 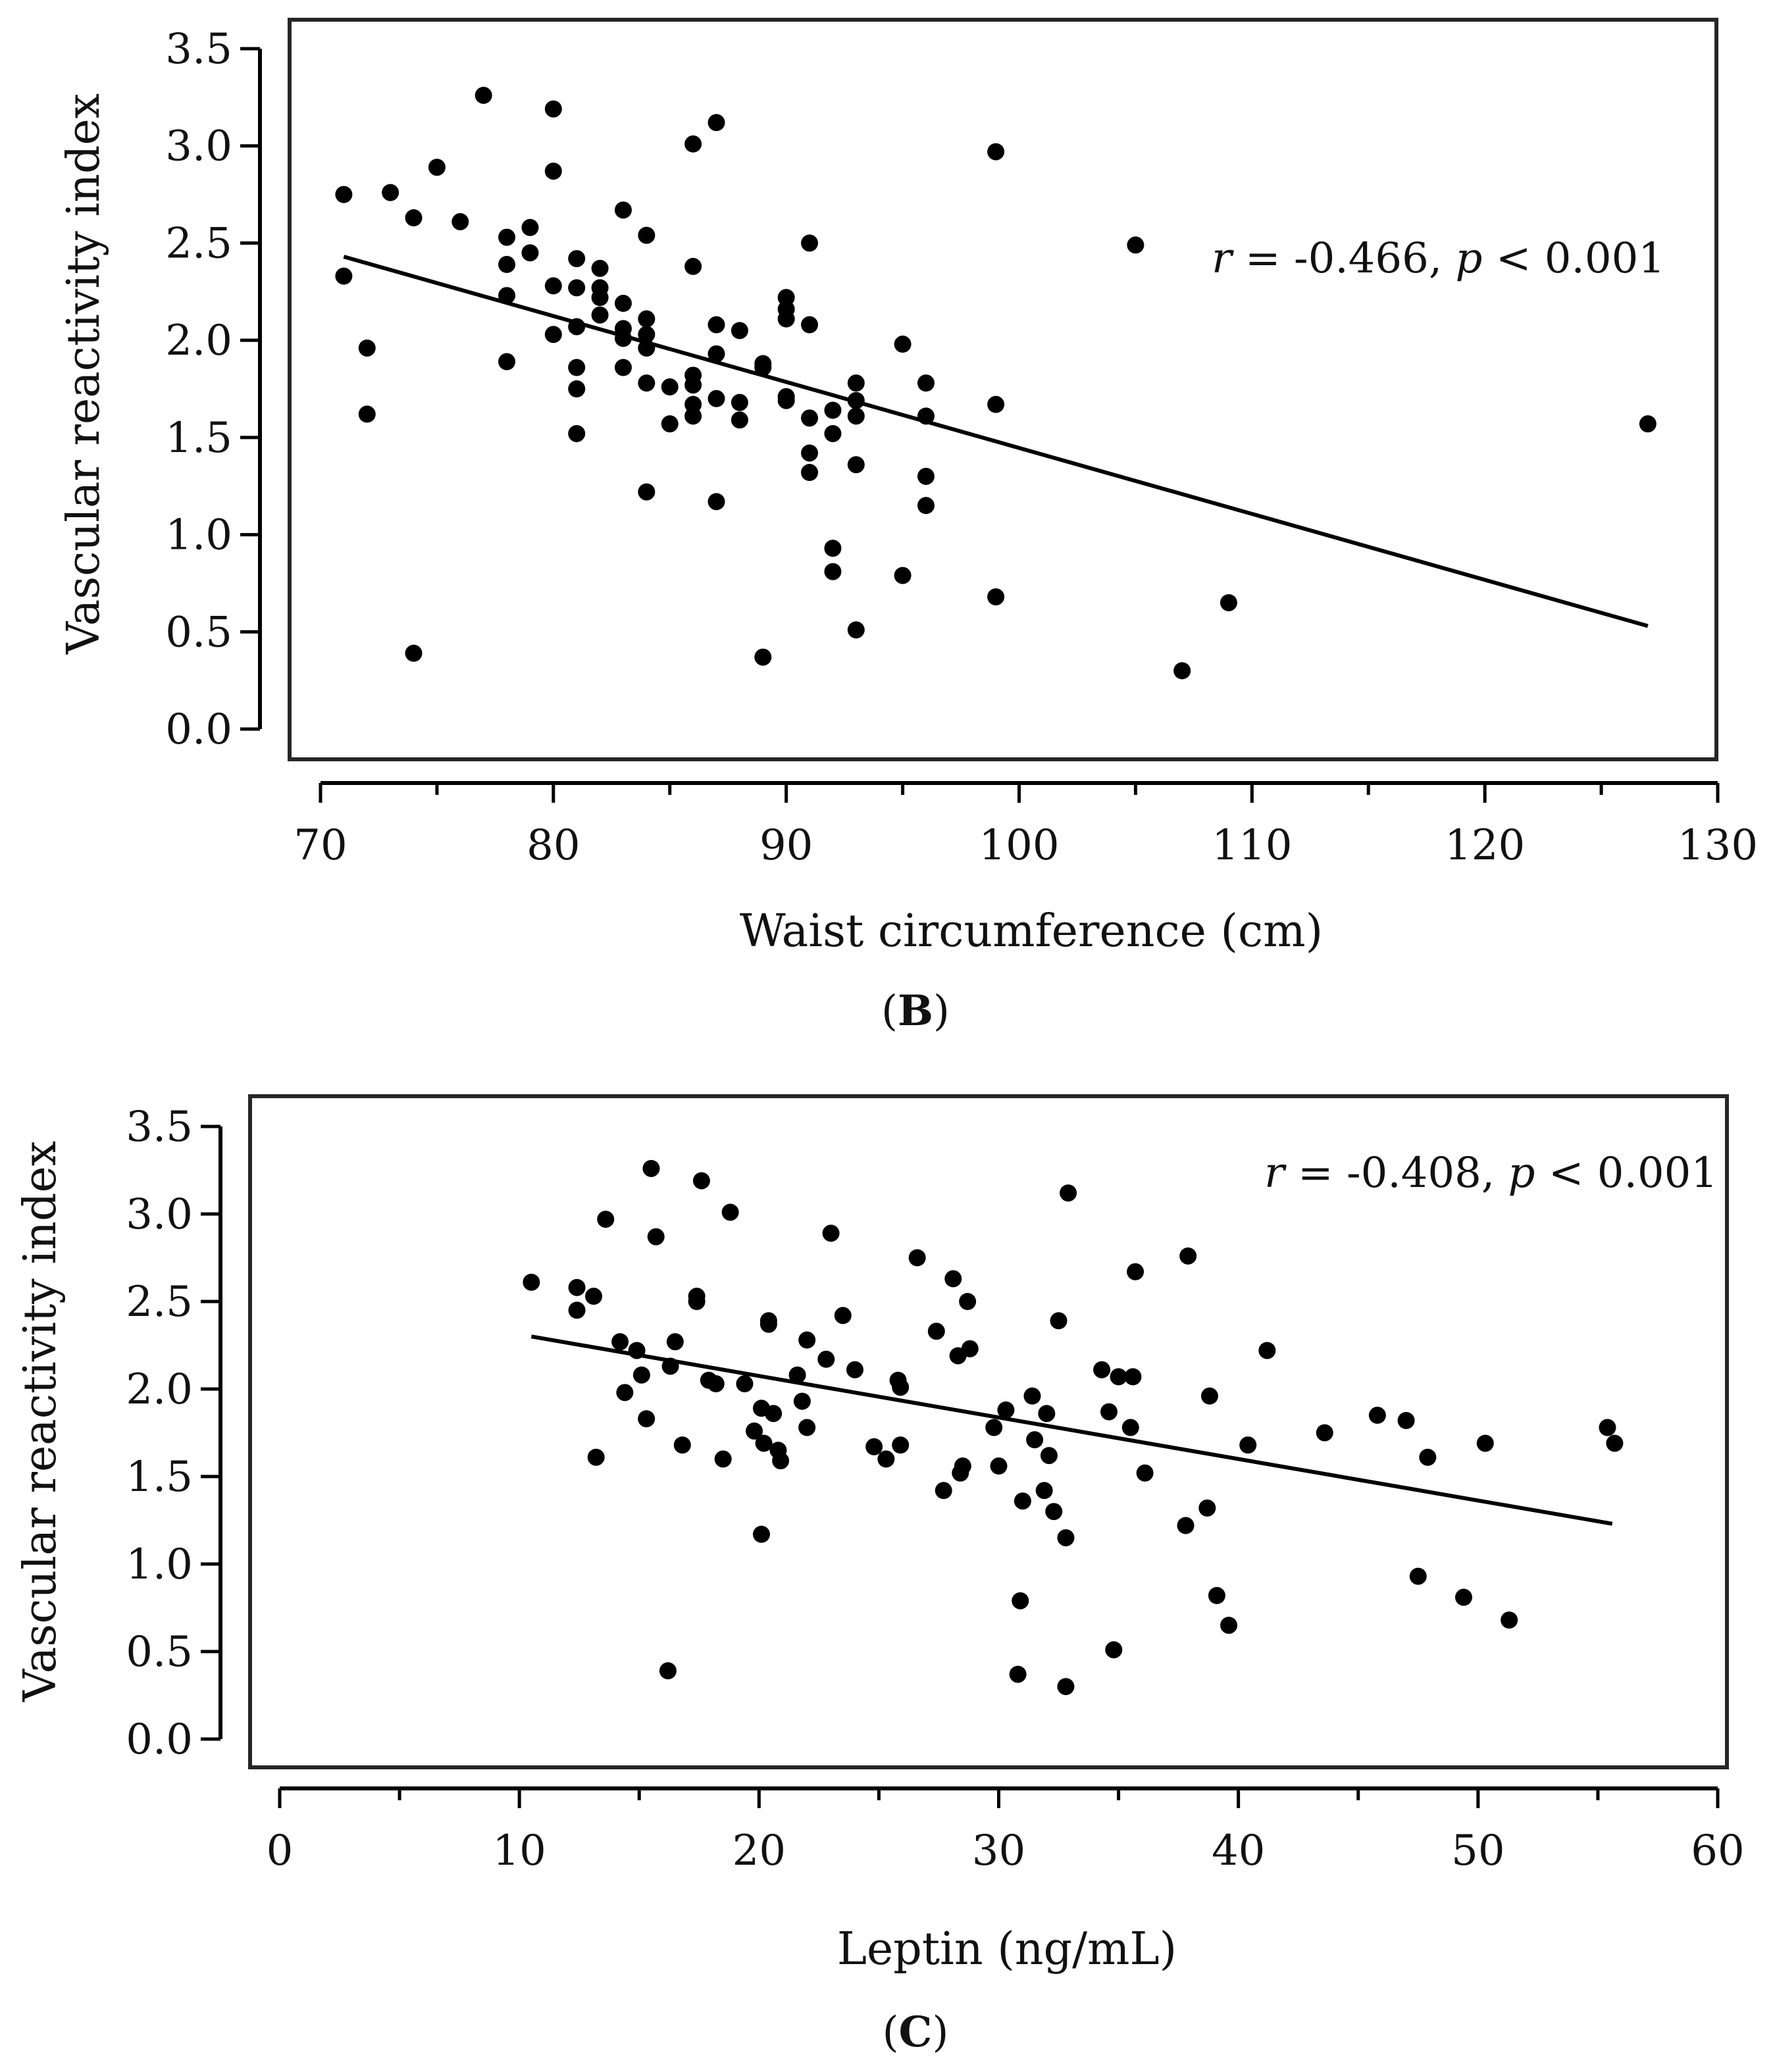 I want to click on panel-c-x-tick-label: 30, so click(x=998, y=1851).